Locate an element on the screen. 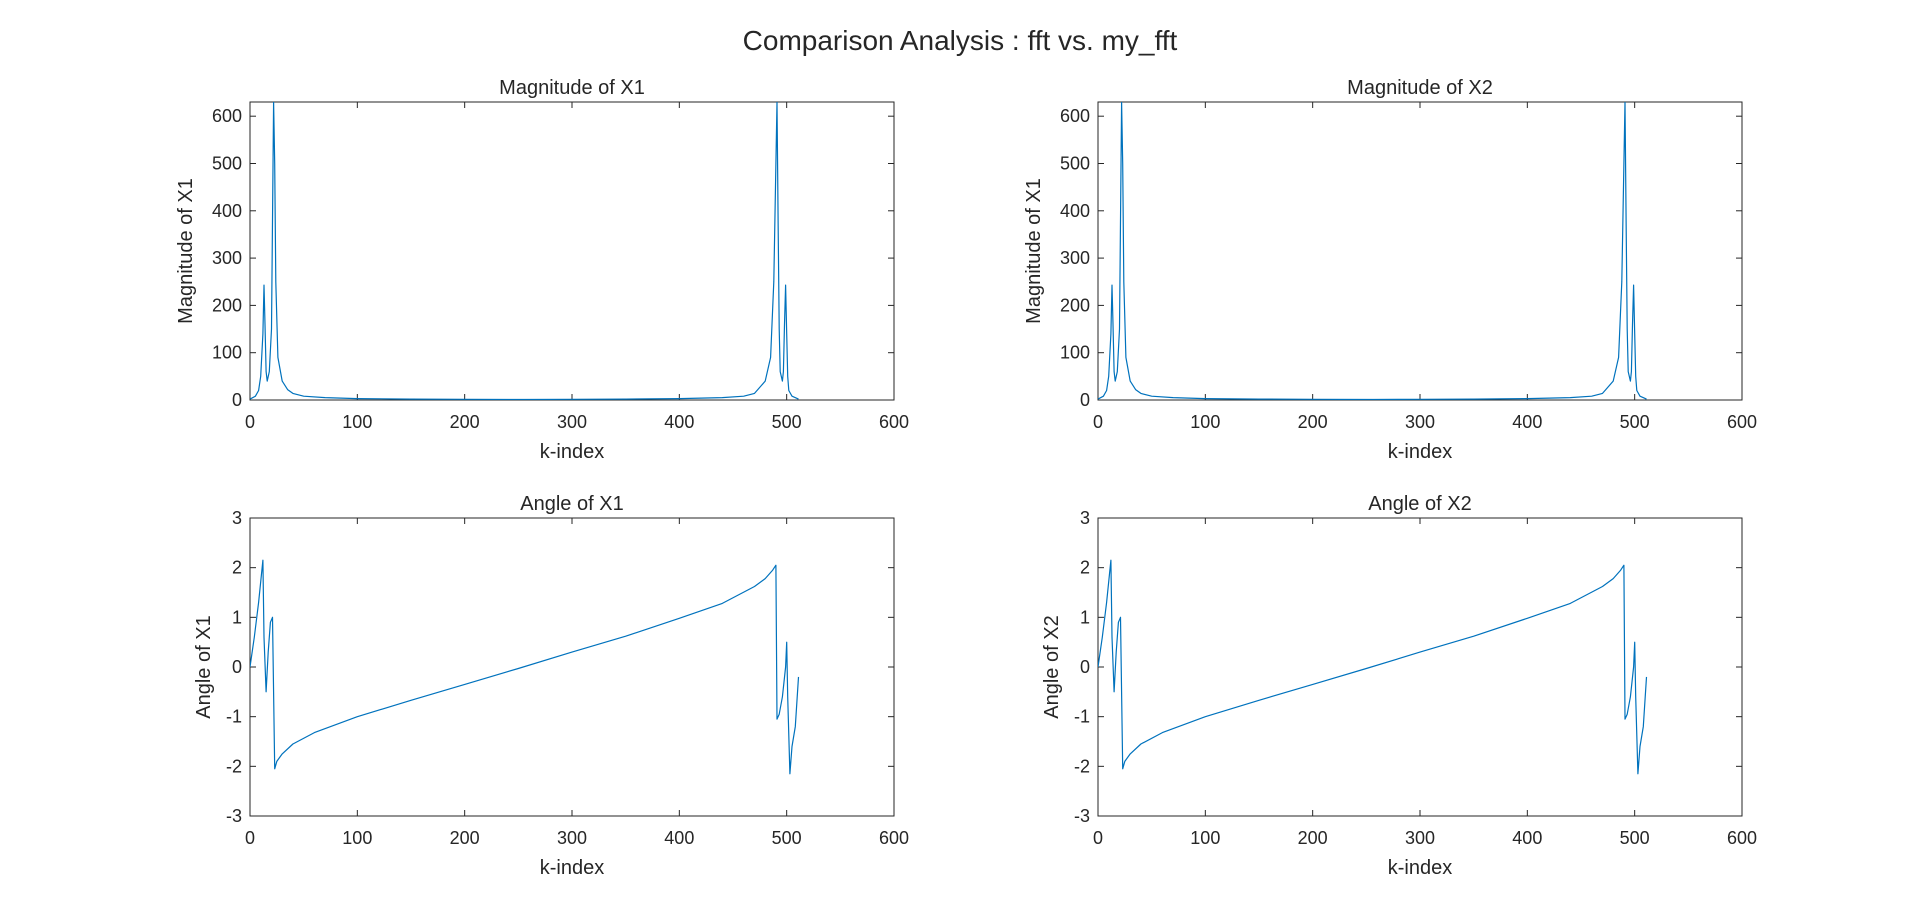  y-axis-label: Angle of X1 is located at coordinates (204, 666).